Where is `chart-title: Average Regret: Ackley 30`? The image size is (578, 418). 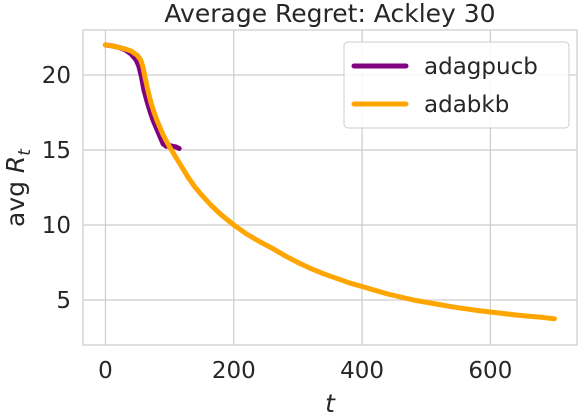
chart-title: Average Regret: Ackley 30 is located at coordinates (329, 14).